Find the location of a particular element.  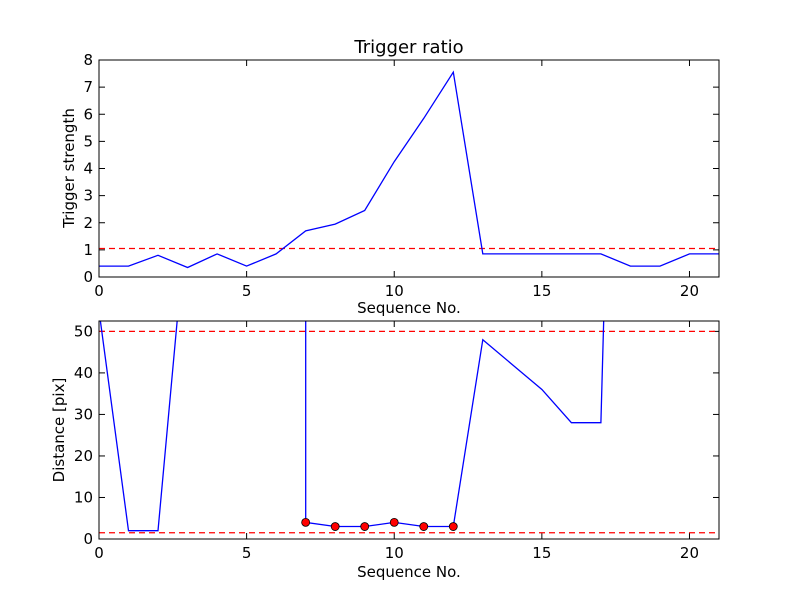

y-tick-label: 50 is located at coordinates (83, 331).